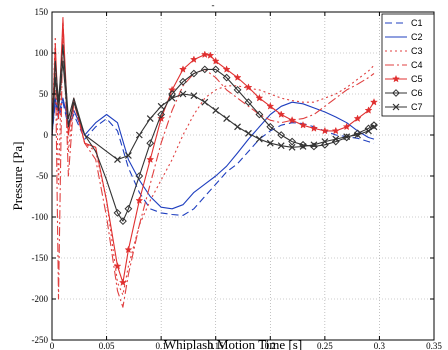 The width and height of the screenshot is (448, 350). What do you see at coordinates (404, 51) in the screenshot?
I see `legend-item-C3: C3` at bounding box center [404, 51].